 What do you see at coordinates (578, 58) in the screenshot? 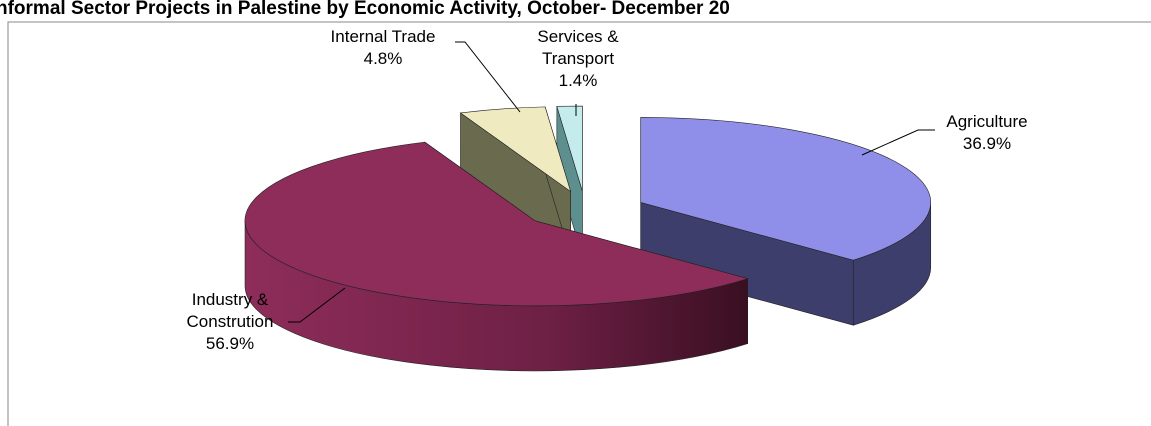
I see `label-line: Transport` at bounding box center [578, 58].